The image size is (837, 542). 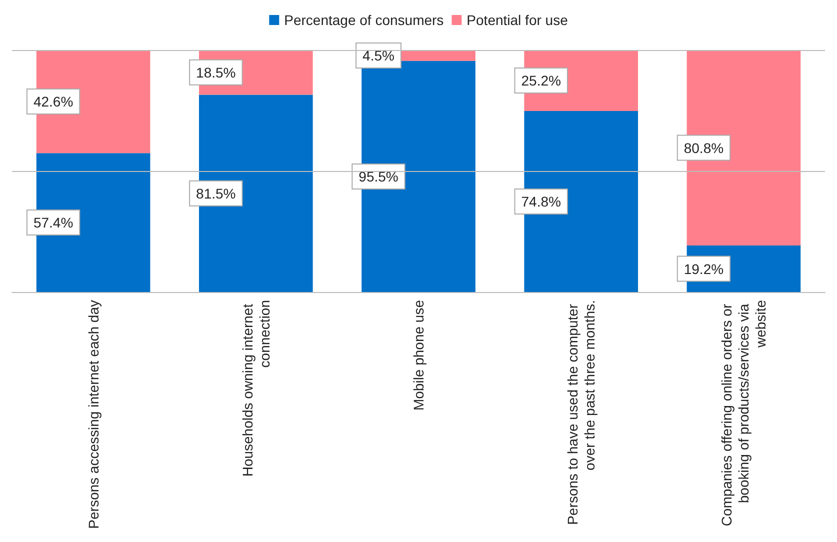 What do you see at coordinates (255, 388) in the screenshot?
I see `x-tick-label: Households owning internet connection` at bounding box center [255, 388].